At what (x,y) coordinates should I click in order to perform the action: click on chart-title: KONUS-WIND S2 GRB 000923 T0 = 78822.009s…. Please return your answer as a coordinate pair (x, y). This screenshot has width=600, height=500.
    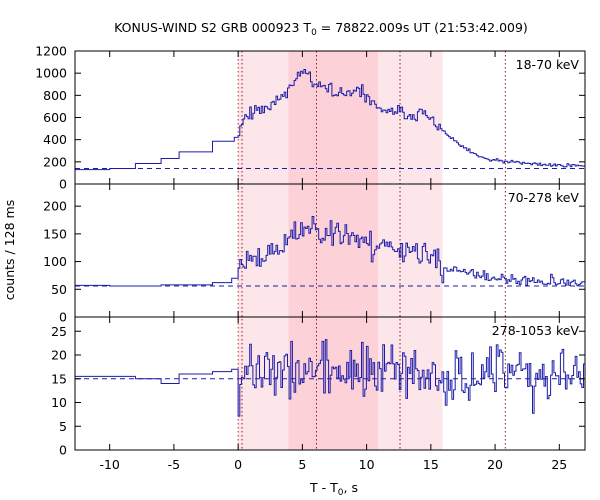
    Looking at the image, I should click on (321, 29).